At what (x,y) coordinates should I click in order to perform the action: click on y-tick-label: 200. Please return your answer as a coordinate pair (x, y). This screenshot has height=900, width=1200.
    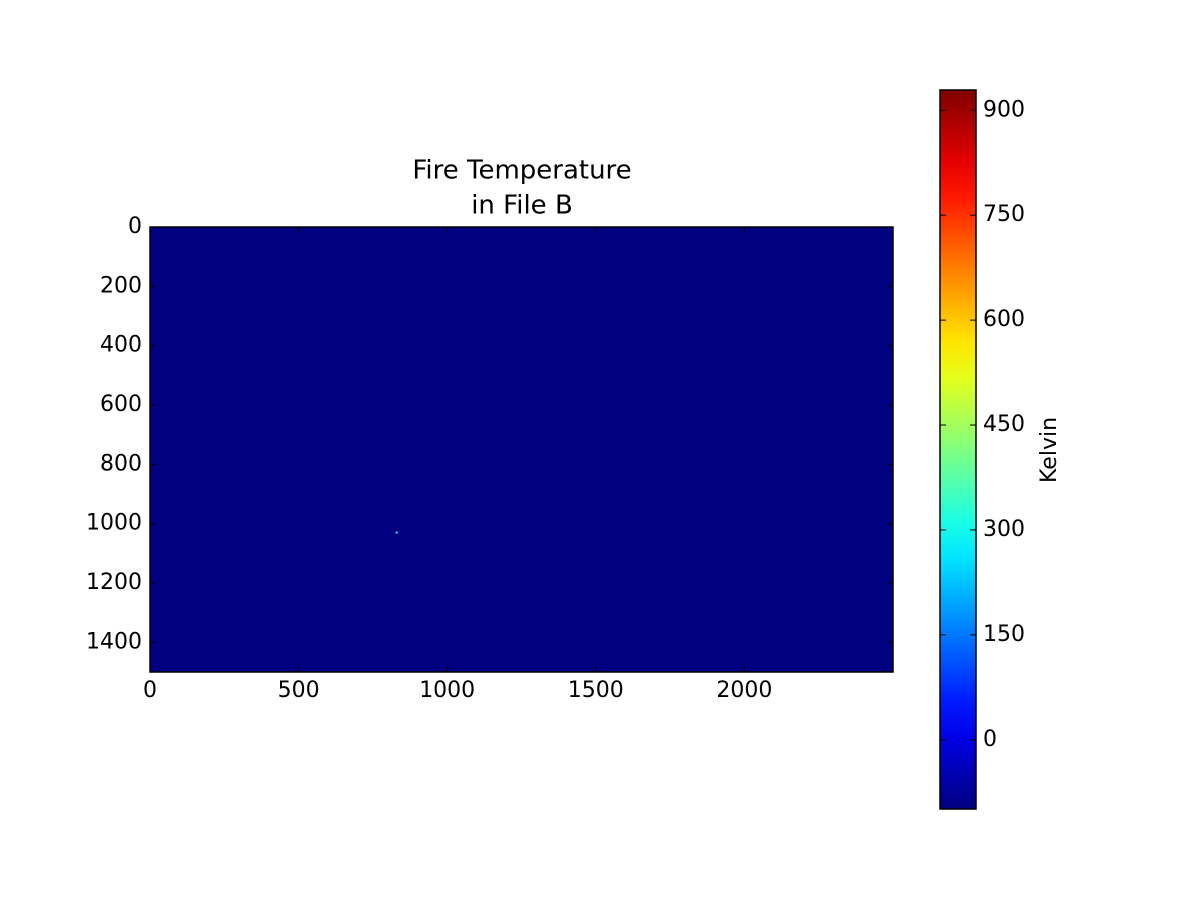
    Looking at the image, I should click on (121, 285).